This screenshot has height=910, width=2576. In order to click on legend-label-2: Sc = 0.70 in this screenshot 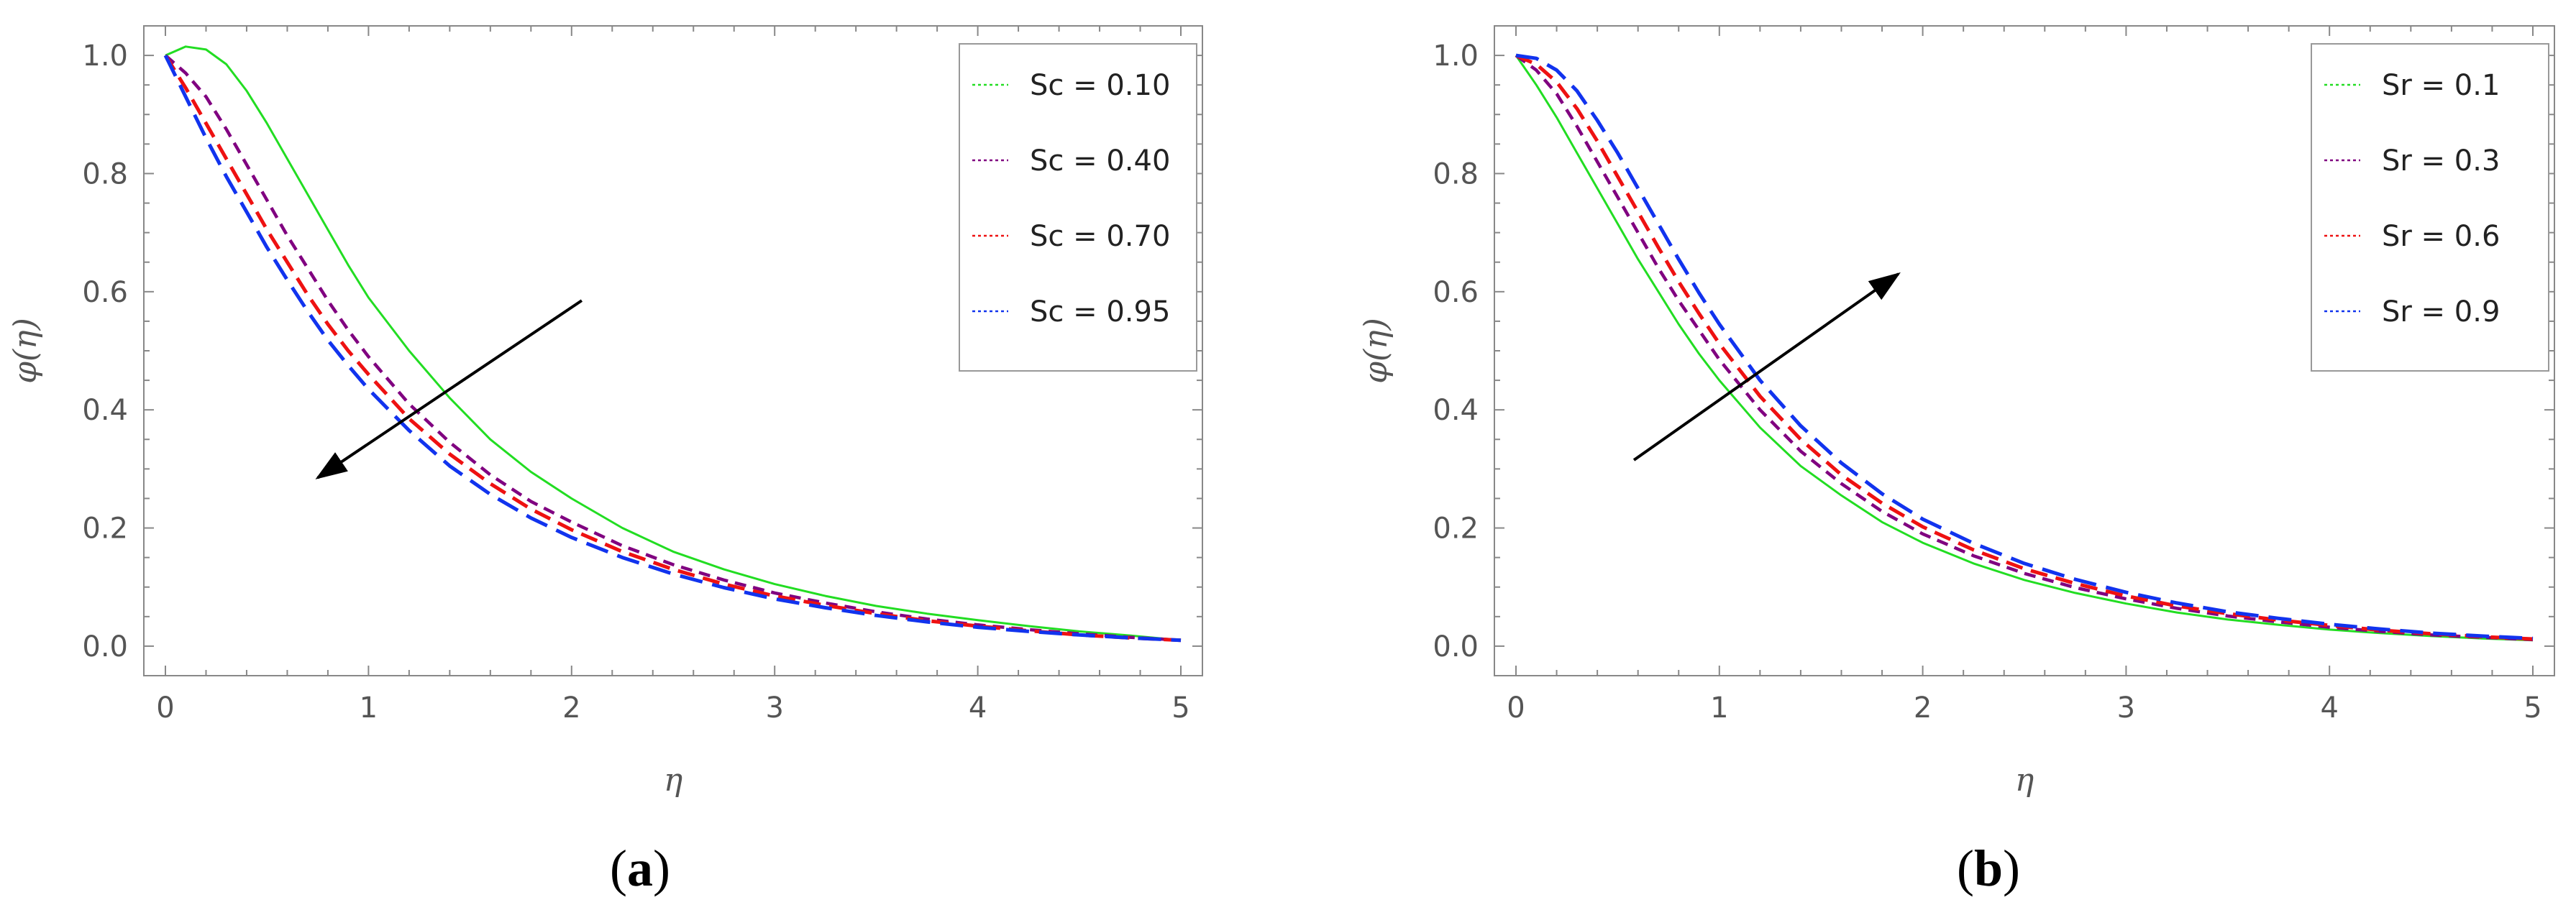, I will do `click(1100, 236)`.